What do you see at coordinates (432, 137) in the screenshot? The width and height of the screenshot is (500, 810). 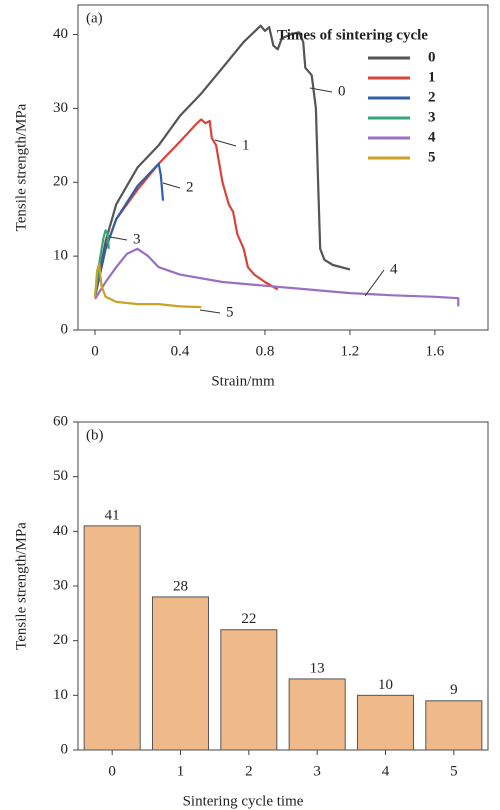 I see `legend-label: 4` at bounding box center [432, 137].